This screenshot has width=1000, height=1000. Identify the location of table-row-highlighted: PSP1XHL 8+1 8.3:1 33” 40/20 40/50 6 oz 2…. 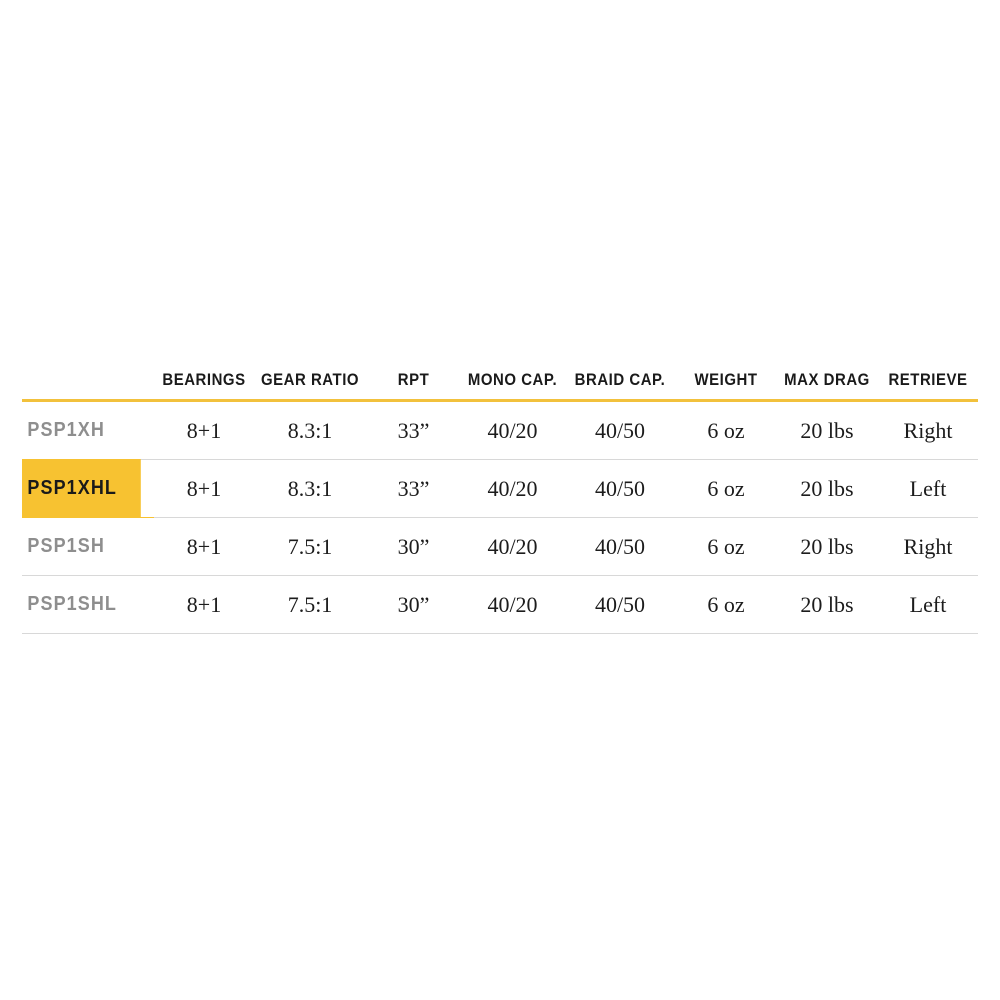
(500, 488).